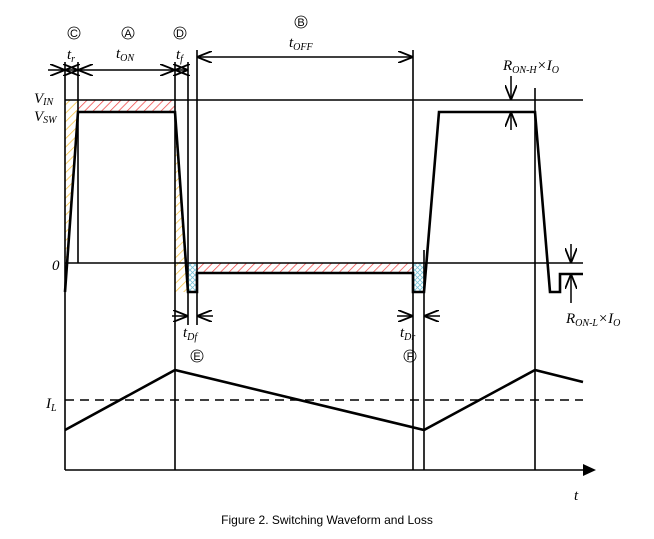 The image size is (654, 539). Describe the element at coordinates (126, 106) in the screenshot. I see `on-conduction-loss-area` at that location.